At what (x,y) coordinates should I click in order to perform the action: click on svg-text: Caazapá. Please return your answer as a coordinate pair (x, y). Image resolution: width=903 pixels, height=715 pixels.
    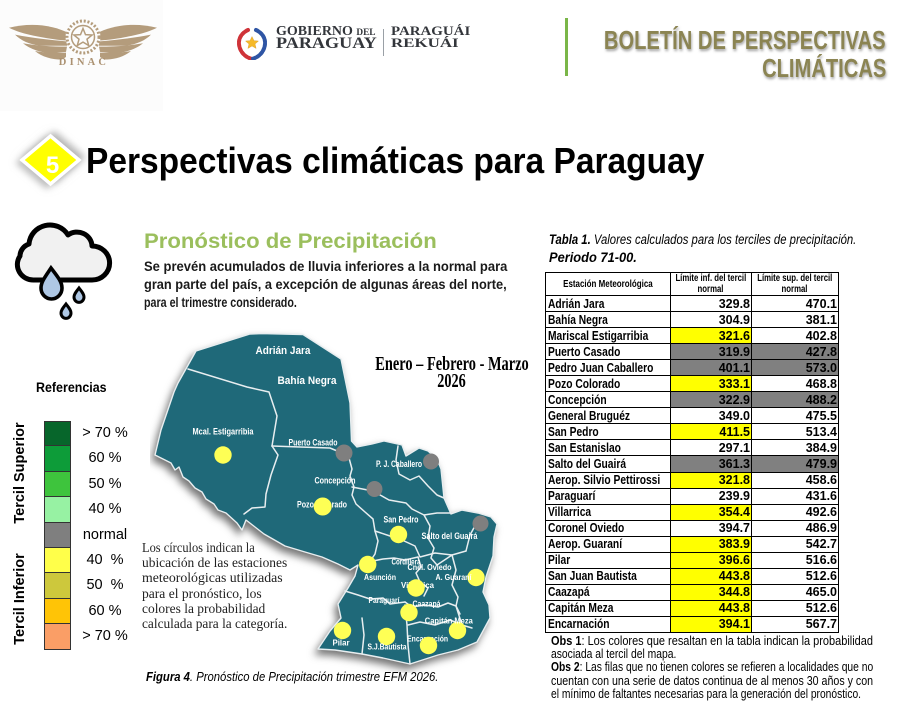
    Looking at the image, I should click on (427, 604).